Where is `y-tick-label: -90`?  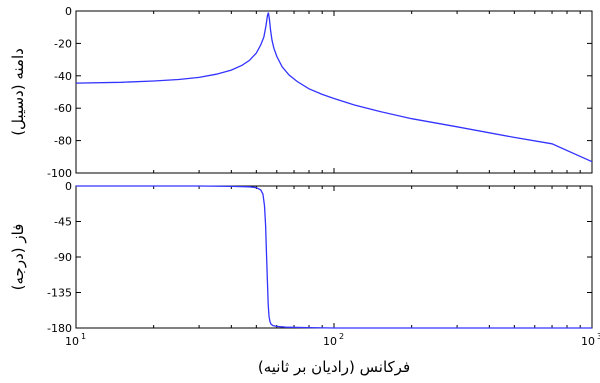 y-tick-label: -90 is located at coordinates (63, 257).